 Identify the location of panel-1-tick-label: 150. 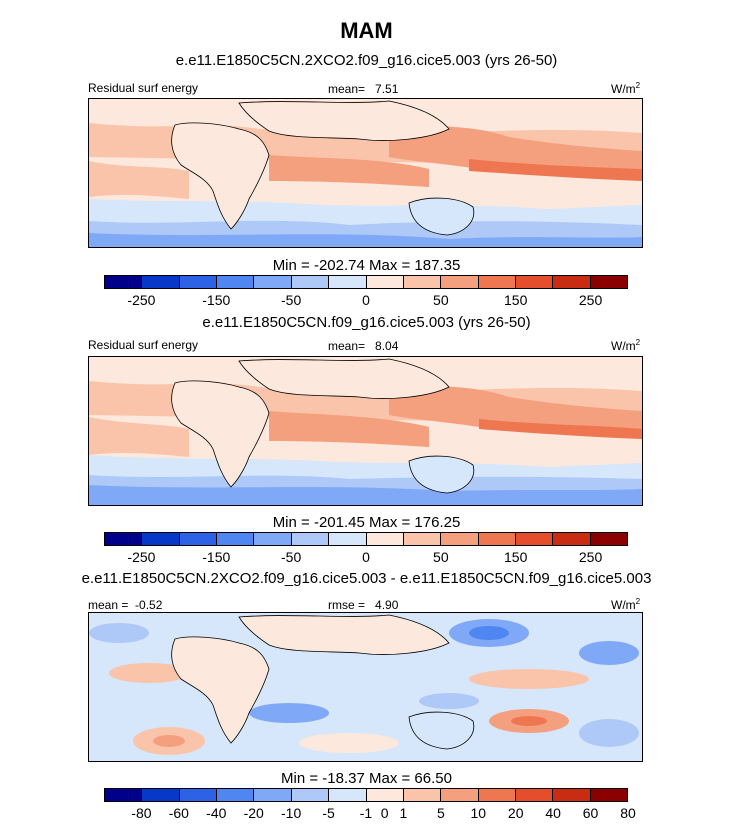
(516, 300).